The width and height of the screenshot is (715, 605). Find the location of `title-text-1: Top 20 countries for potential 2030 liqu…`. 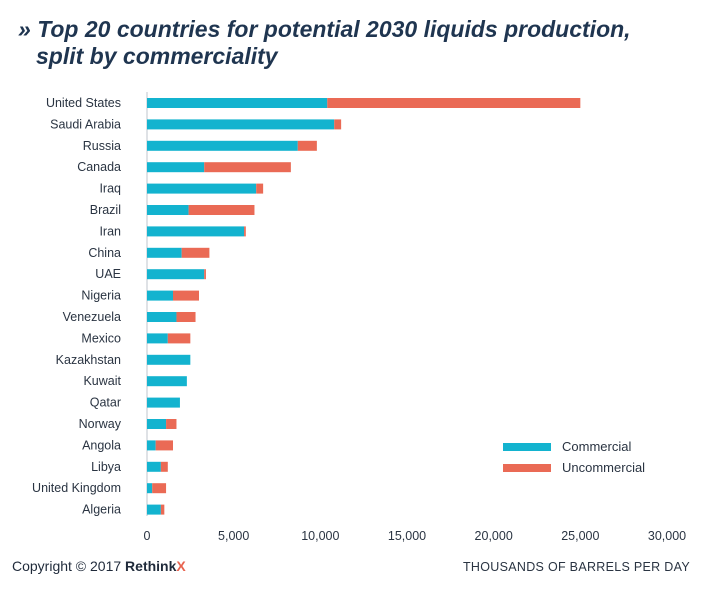

title-text-1: Top 20 countries for potential 2030 liqu… is located at coordinates (334, 29).